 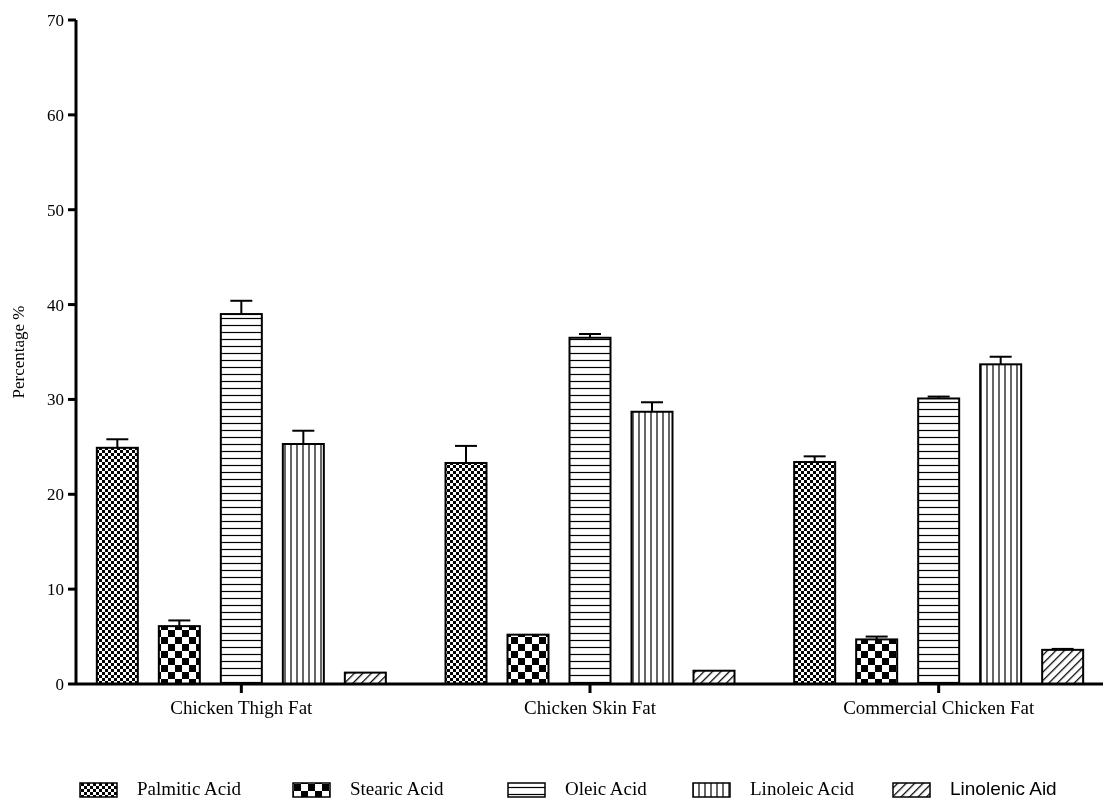 I want to click on x-tick-label: Chicken Skin Fat, so click(x=590, y=707).